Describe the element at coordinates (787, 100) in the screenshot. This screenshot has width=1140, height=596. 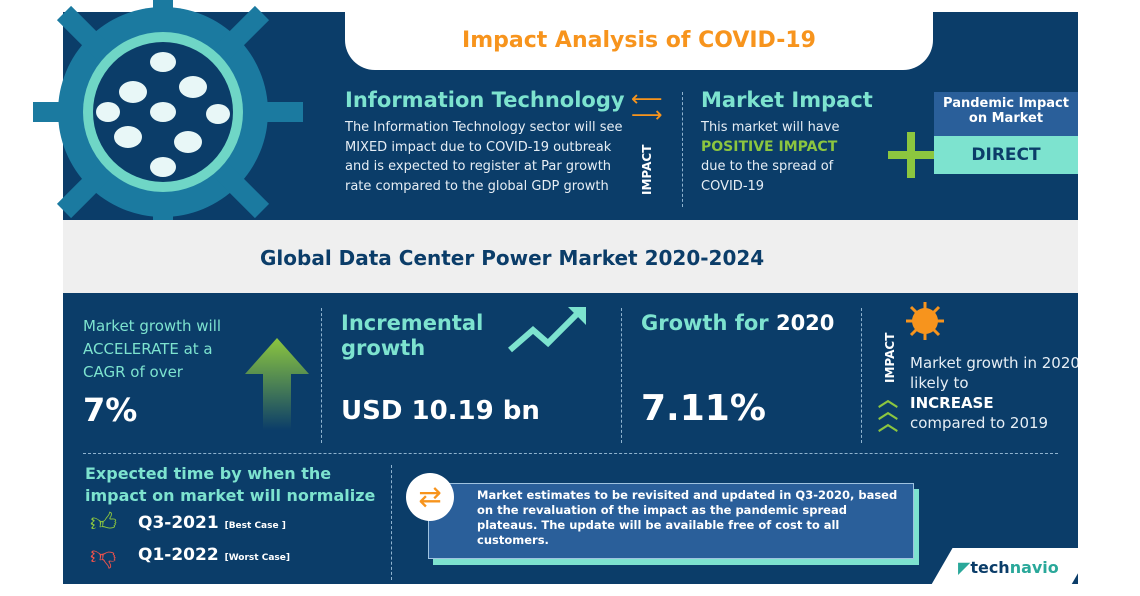
I see `market-impact-heading: Market Impact` at that location.